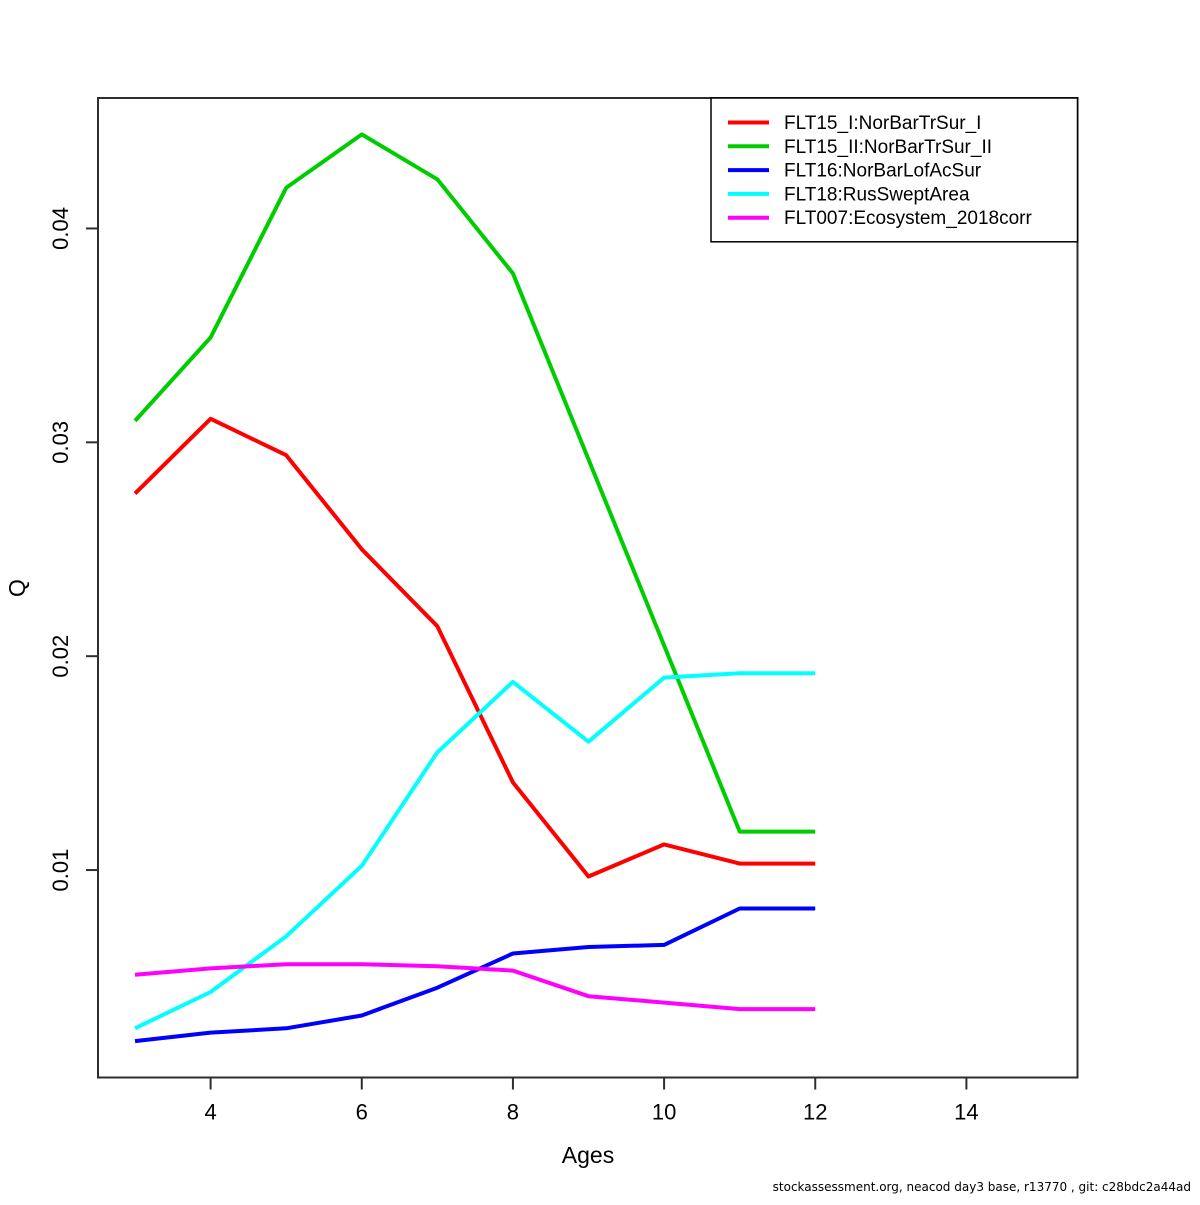  I want to click on legend-label: FLT16:NorBarLofAcSur, so click(883, 171).